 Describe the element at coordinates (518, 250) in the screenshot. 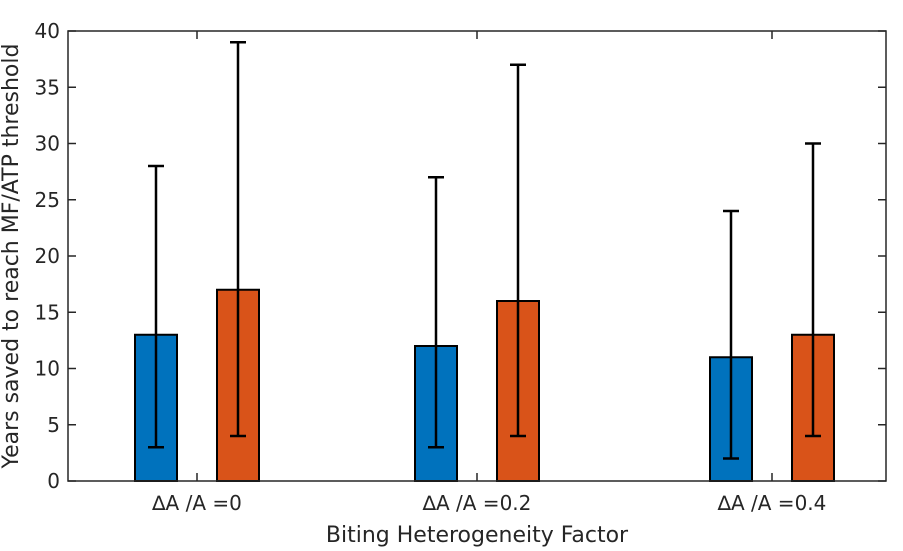

I see `error-bar-series2-cat2` at that location.